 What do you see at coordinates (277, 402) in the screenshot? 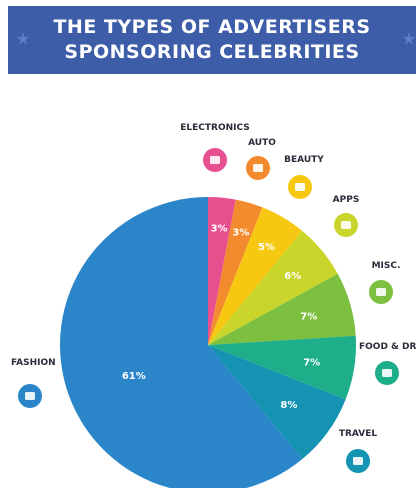
I see `pie-slice-travel` at bounding box center [277, 402].